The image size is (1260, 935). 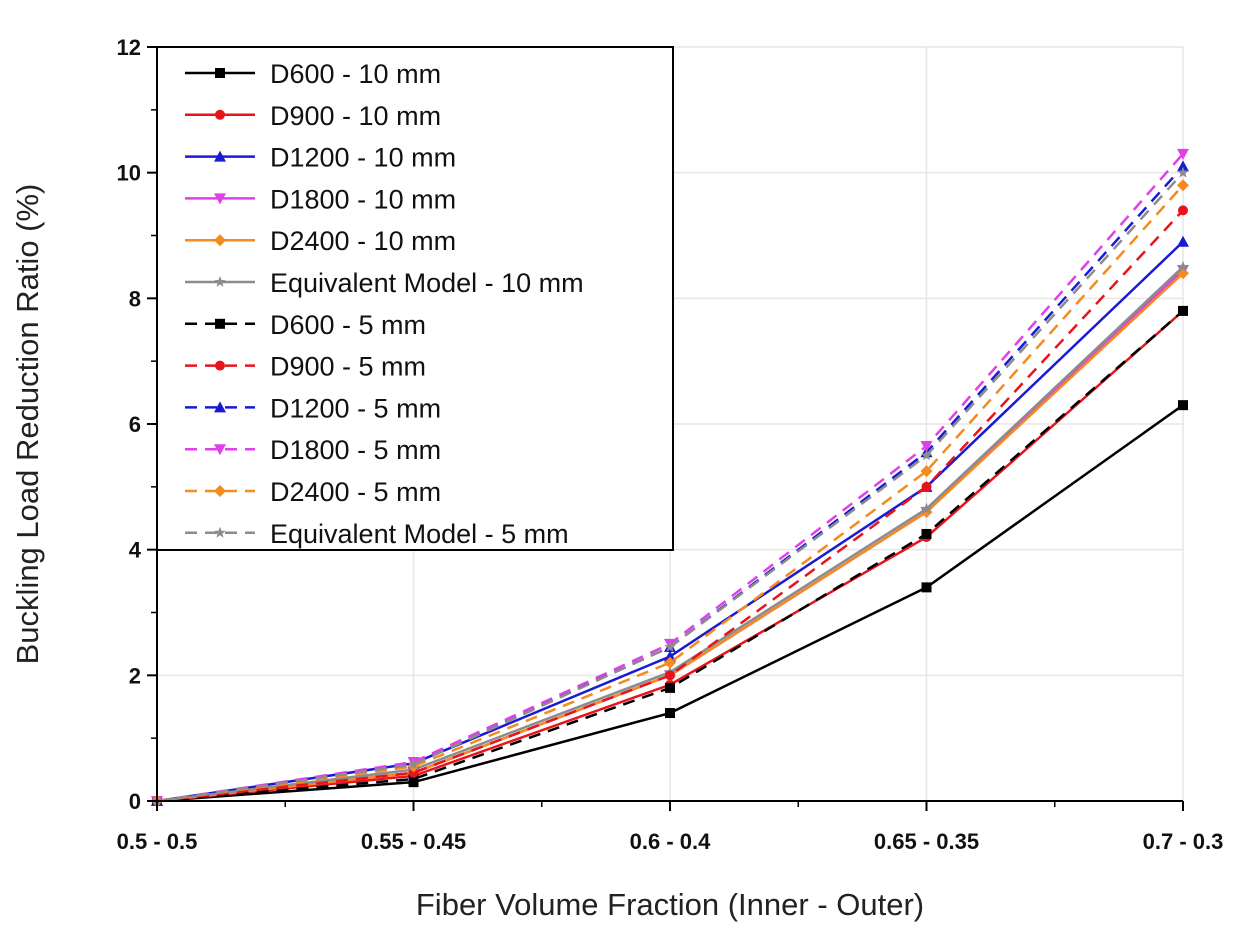 What do you see at coordinates (27, 424) in the screenshot?
I see `y-axis-label: Buckling Load Reduction Ratio (%)` at bounding box center [27, 424].